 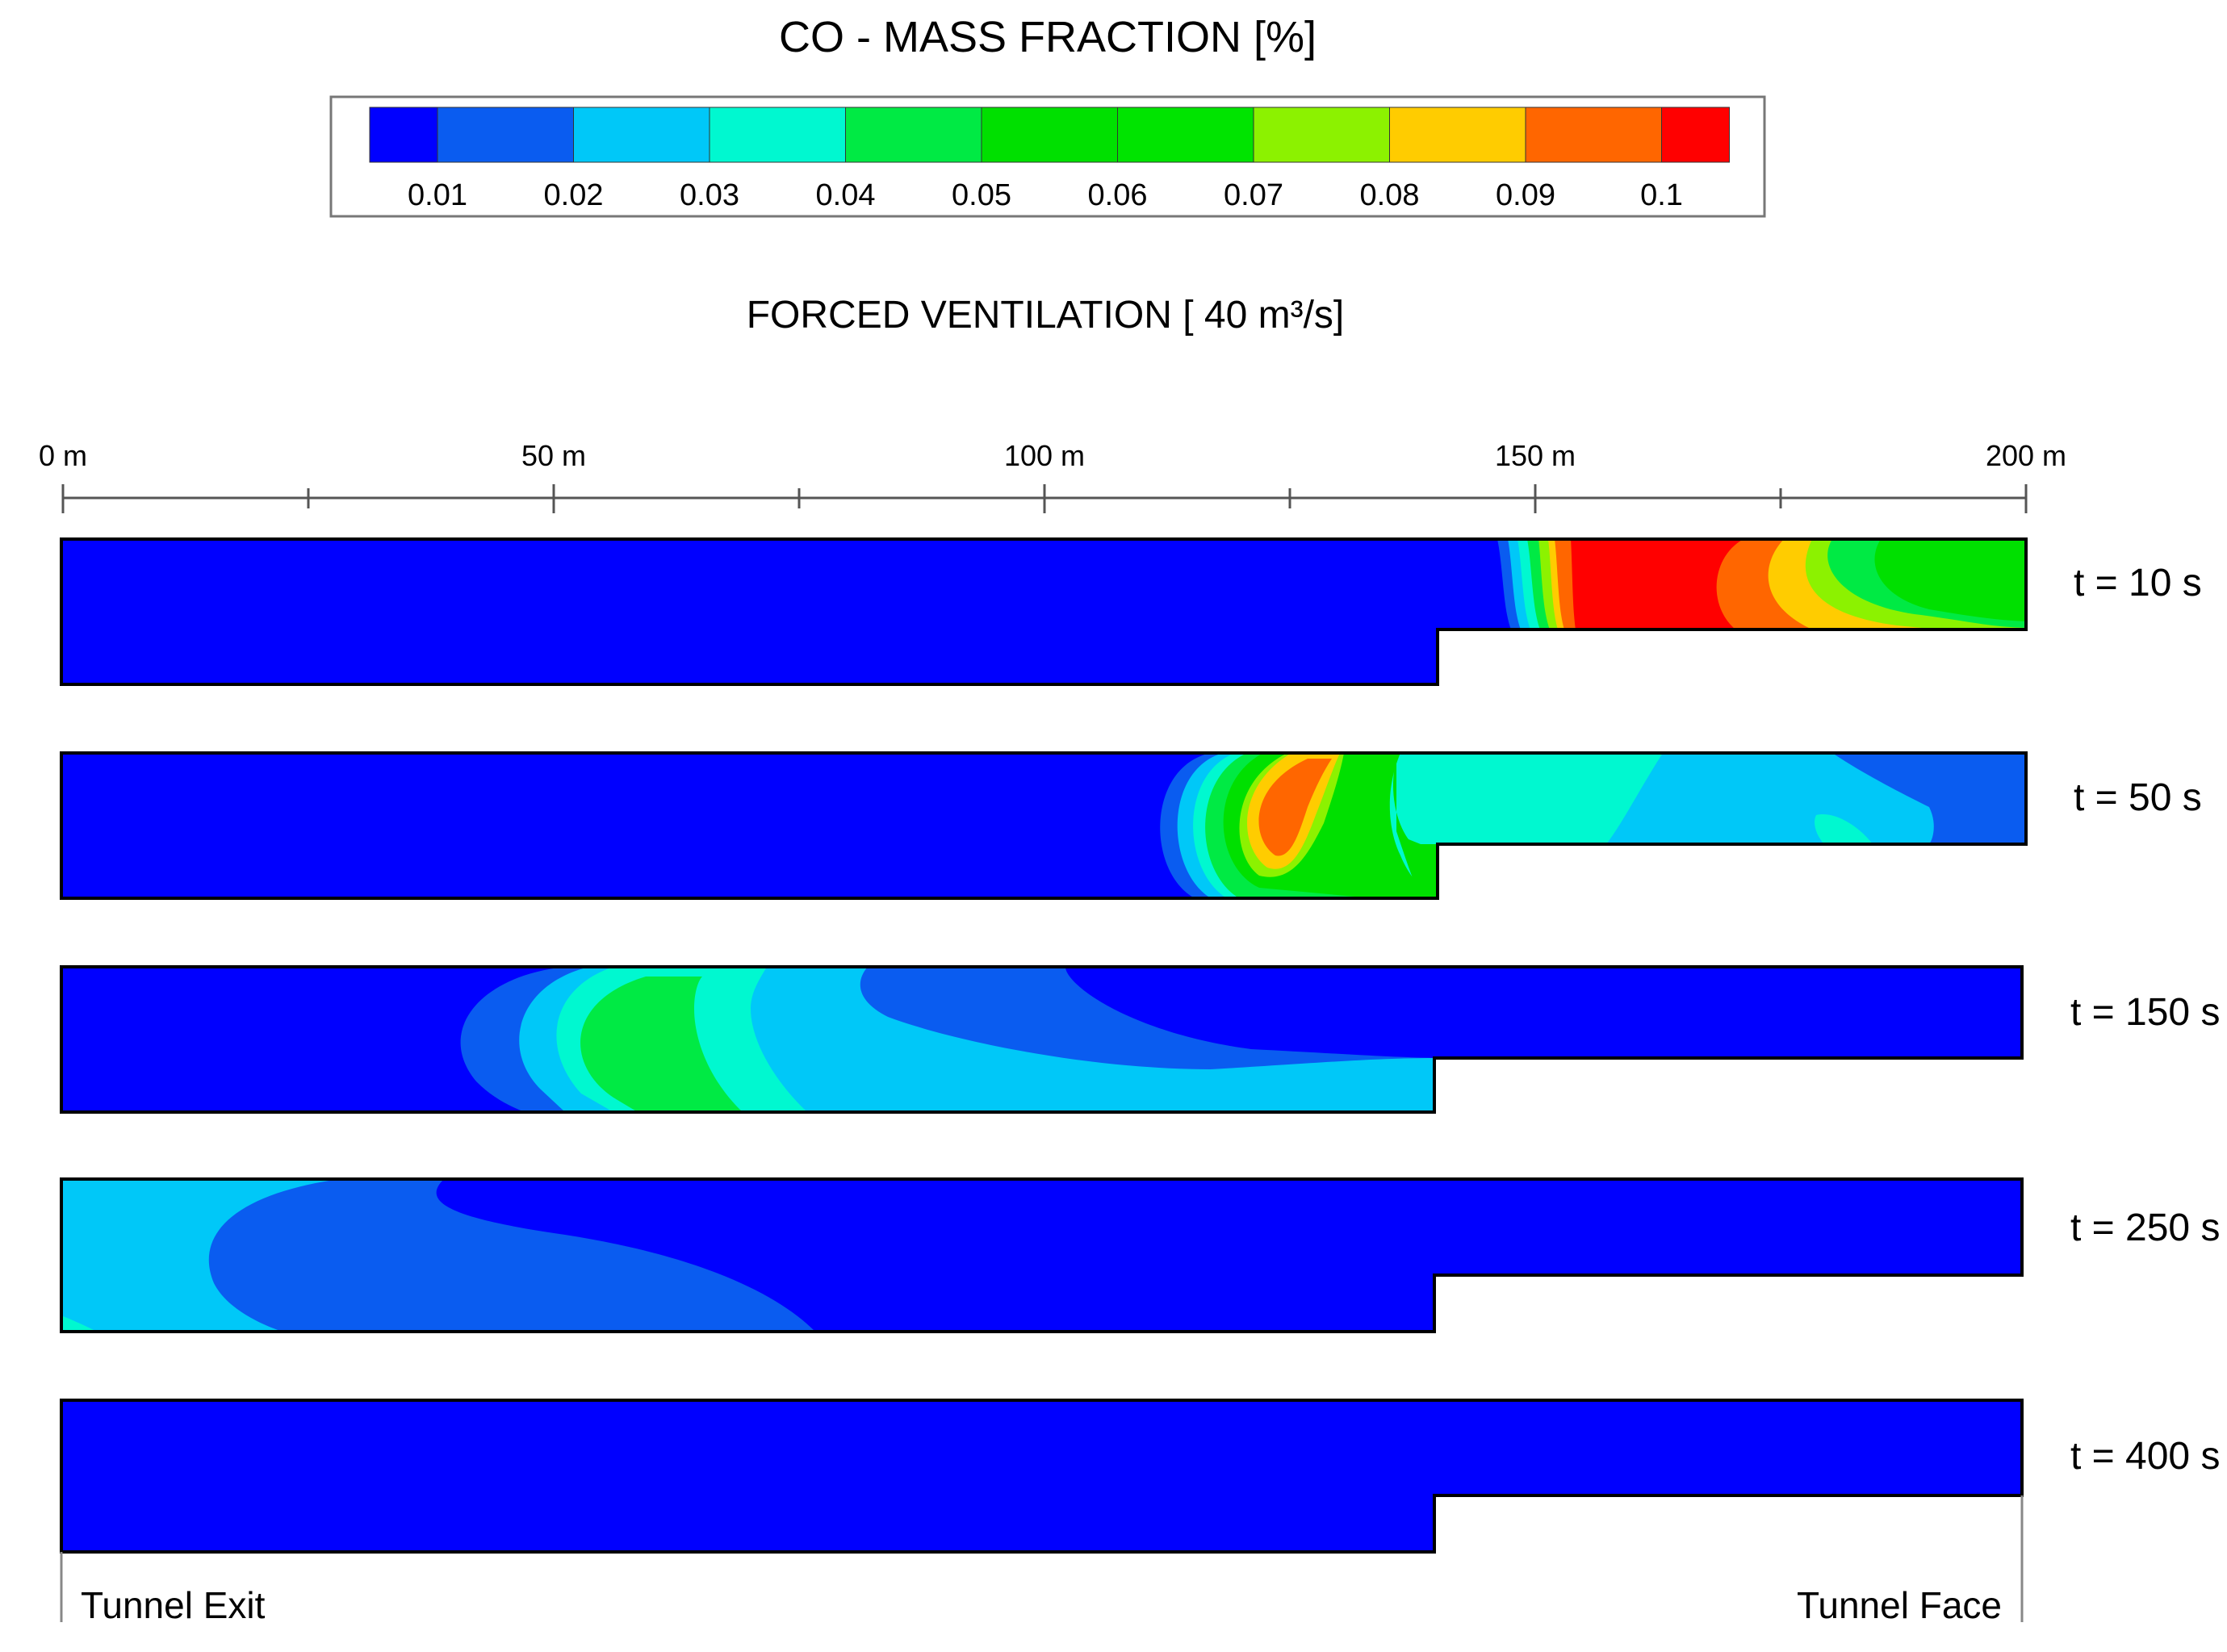 What do you see at coordinates (553, 455) in the screenshot?
I see `scale-label: 50 m` at bounding box center [553, 455].